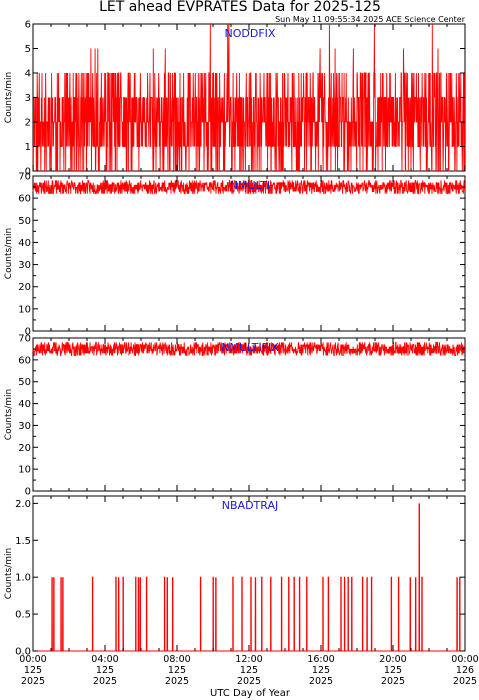  I want to click on series-line-nmultifix, so click(249, 348).